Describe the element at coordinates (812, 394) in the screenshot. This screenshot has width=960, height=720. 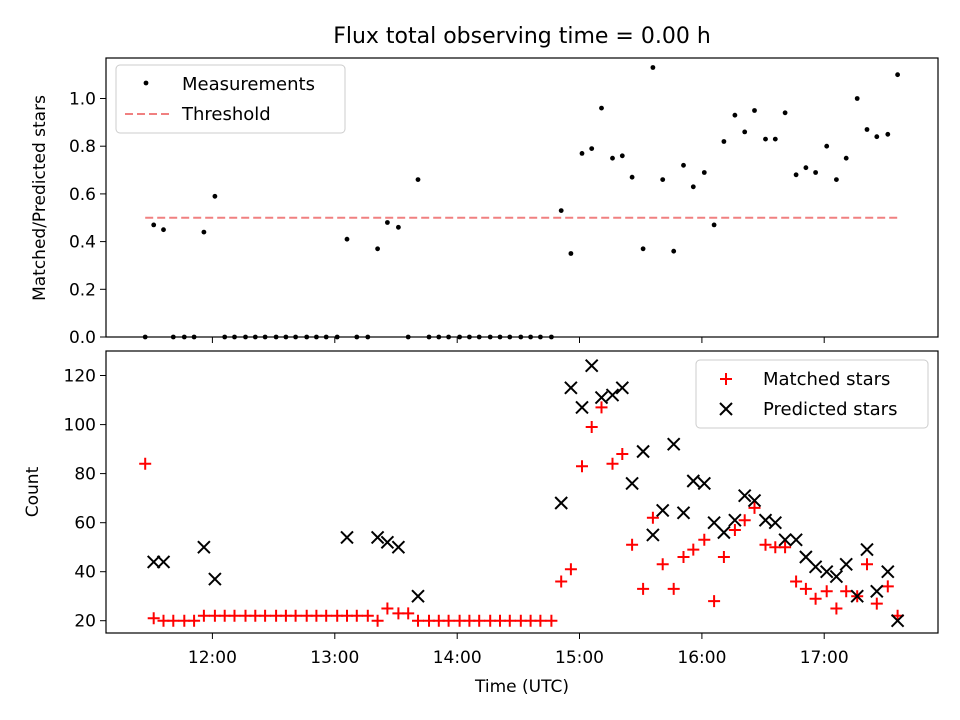
I see `bottom-legend: Matched stars Predicted stars` at that location.